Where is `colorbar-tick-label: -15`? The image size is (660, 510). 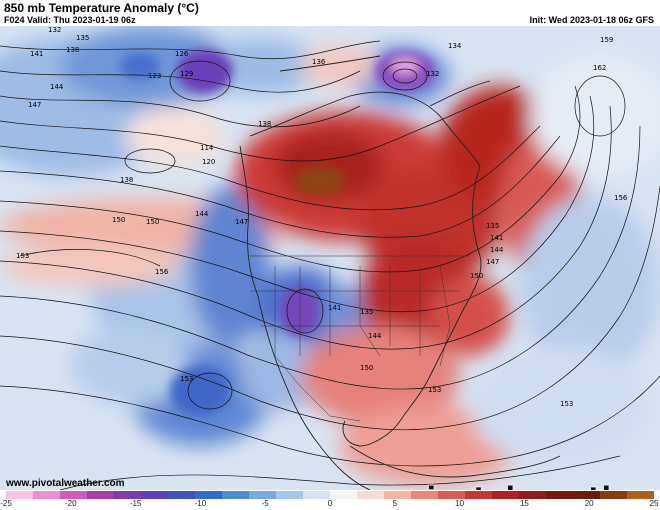 colorbar-tick-label: -15 is located at coordinates (135, 503).